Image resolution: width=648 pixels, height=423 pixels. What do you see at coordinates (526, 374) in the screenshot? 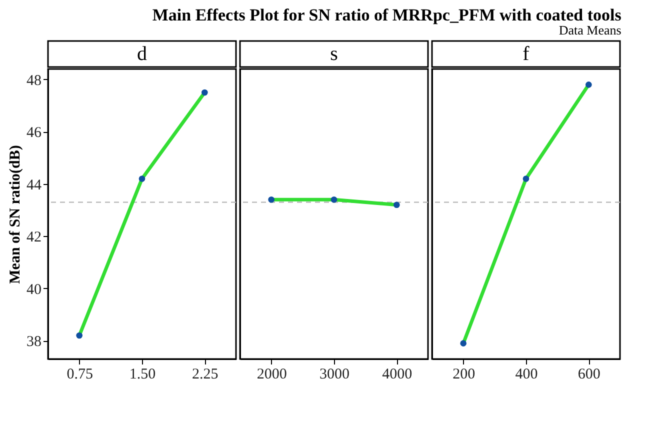
I see `x-tick-label: 400` at bounding box center [526, 374].